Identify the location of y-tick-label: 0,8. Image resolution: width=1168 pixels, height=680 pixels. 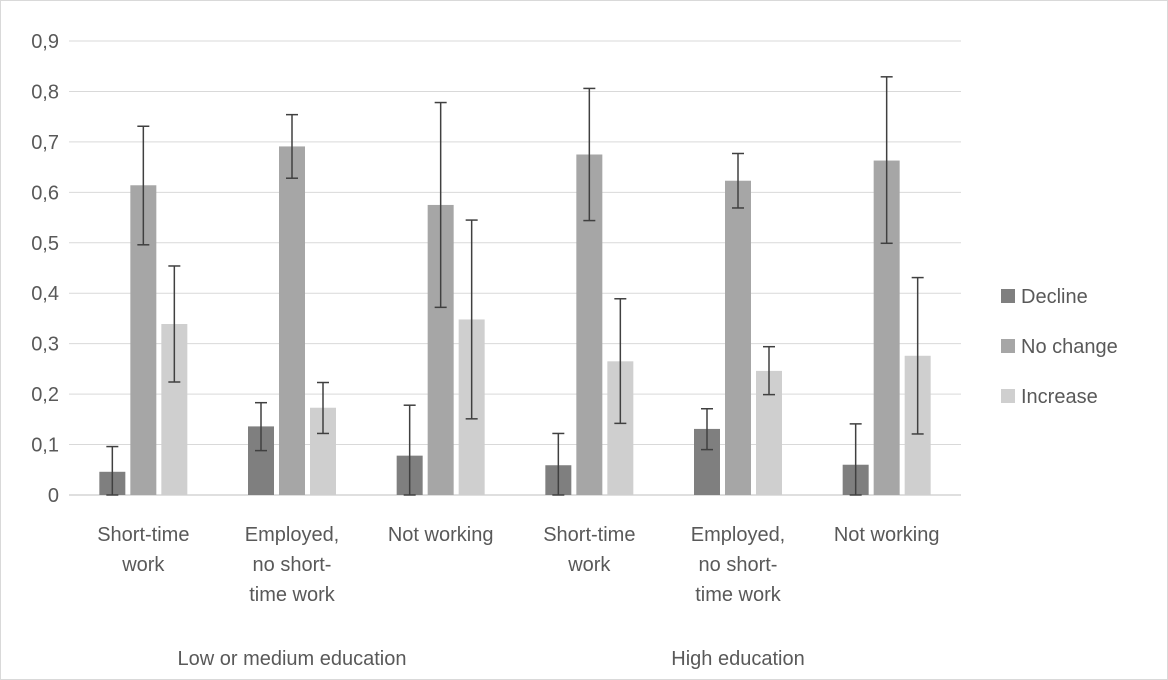
(45, 92).